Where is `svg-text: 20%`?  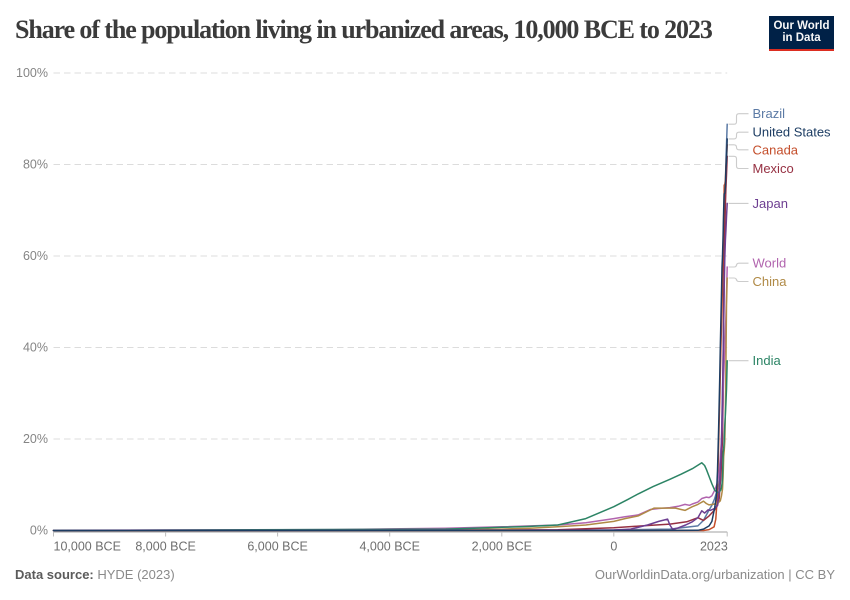
svg-text: 20% is located at coordinates (35, 439).